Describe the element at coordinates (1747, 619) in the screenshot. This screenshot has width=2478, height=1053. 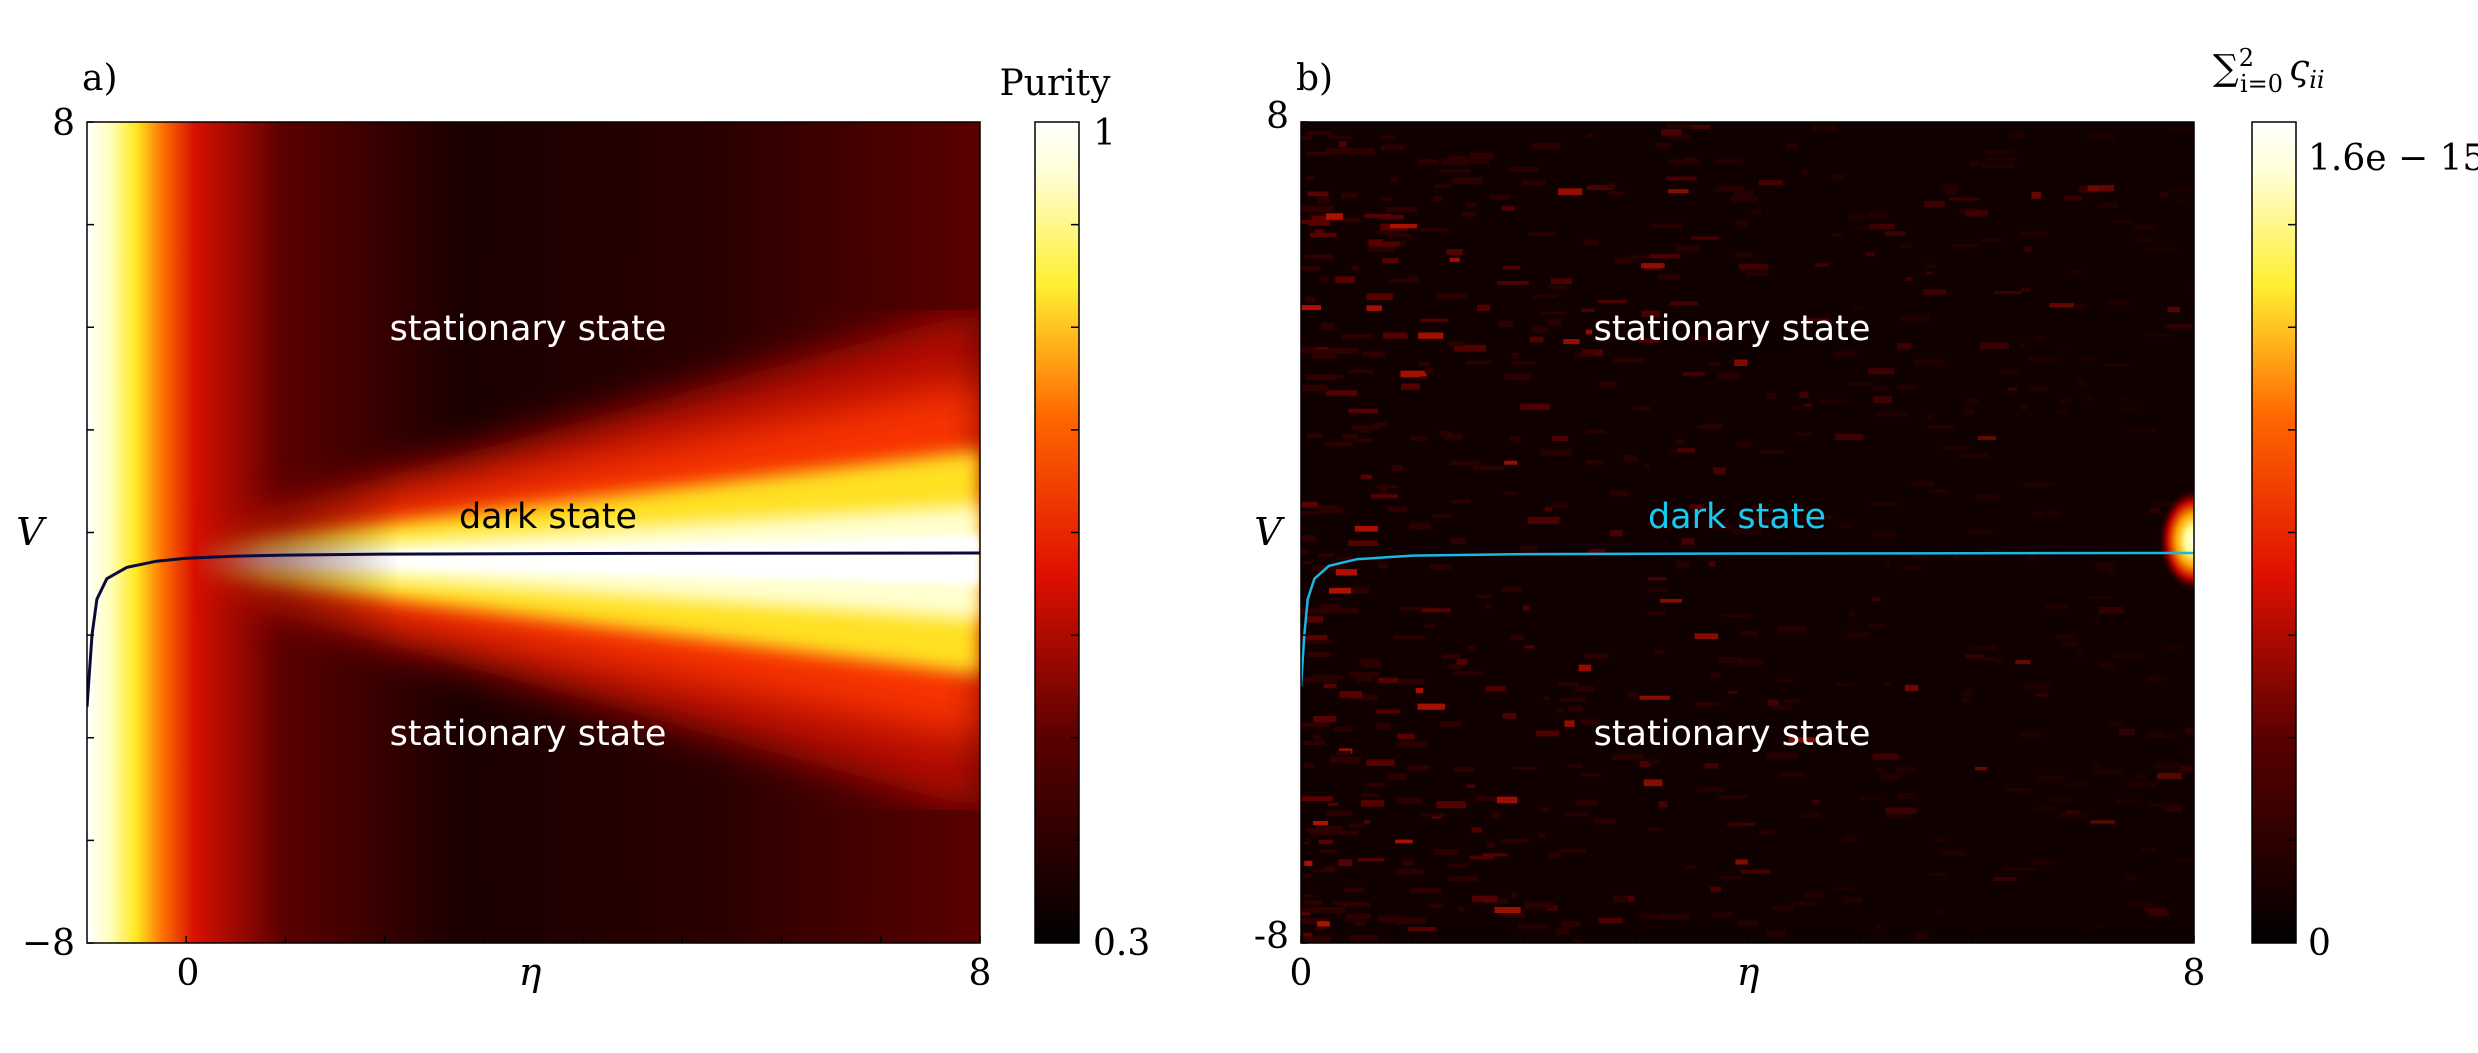
I see `dark-state-line-b` at that location.